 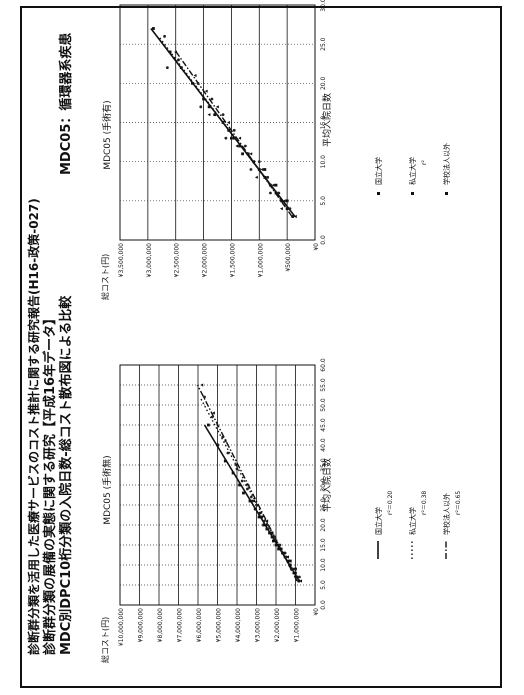 I want to click on chart1-y-tick-label: ¥0, so click(x=316, y=247).